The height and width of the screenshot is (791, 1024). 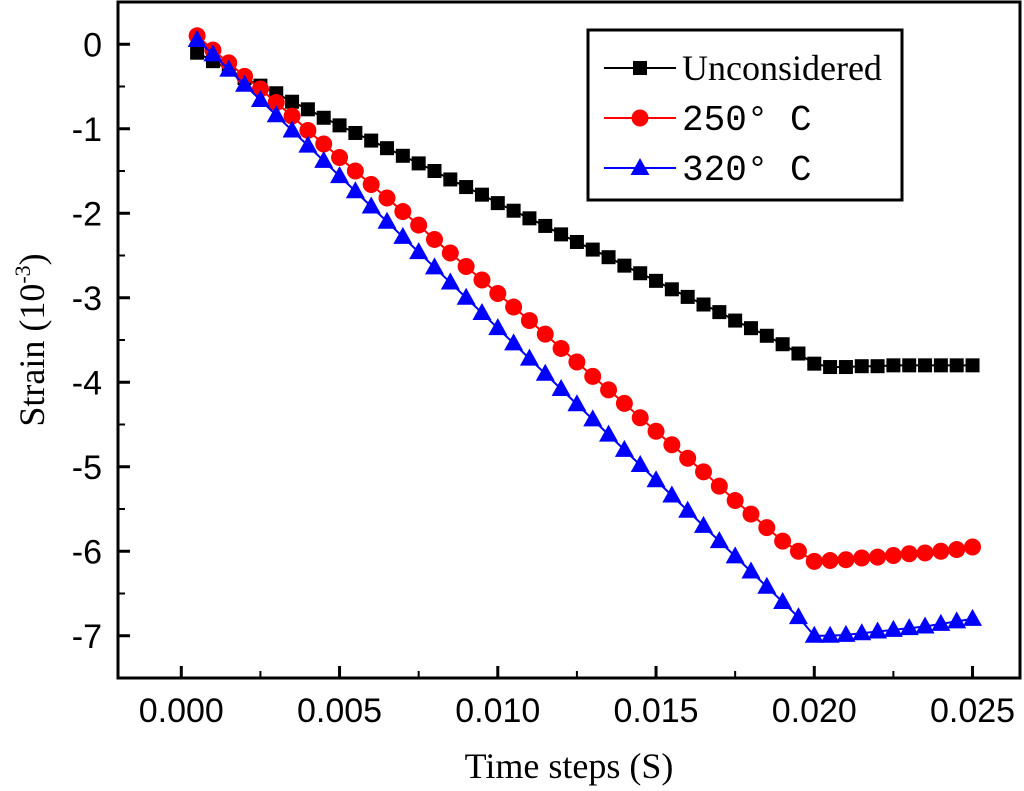 I want to click on x-axis: 0.000 0.005 0.010 0.015 0.020 0.025, so click(x=577, y=698).